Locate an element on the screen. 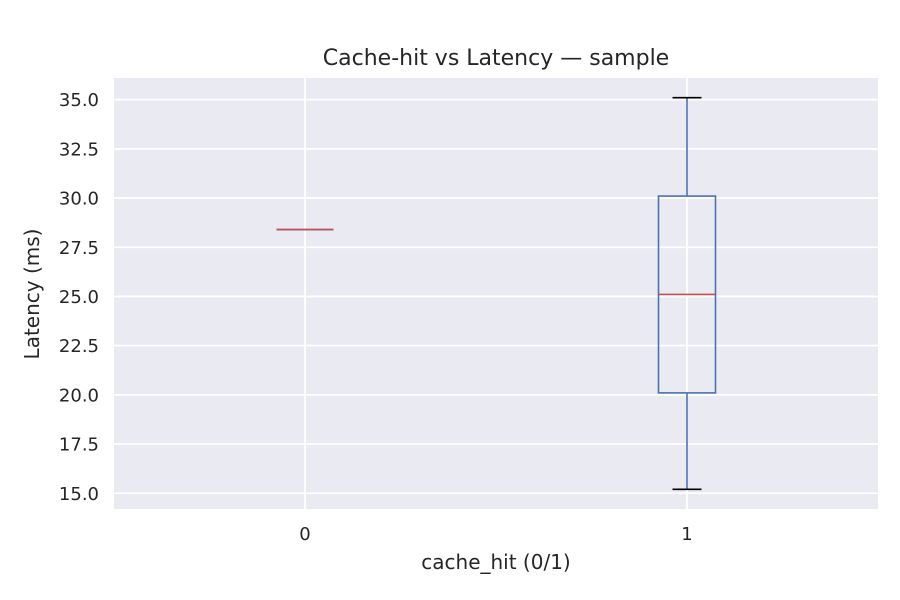  x-axis-label: cache_hit (0/1) is located at coordinates (495, 562).